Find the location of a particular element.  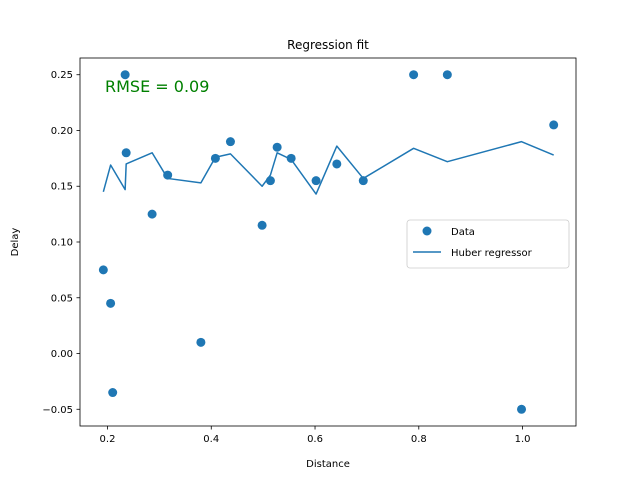

x-tick-label: 0.6 is located at coordinates (315, 439).